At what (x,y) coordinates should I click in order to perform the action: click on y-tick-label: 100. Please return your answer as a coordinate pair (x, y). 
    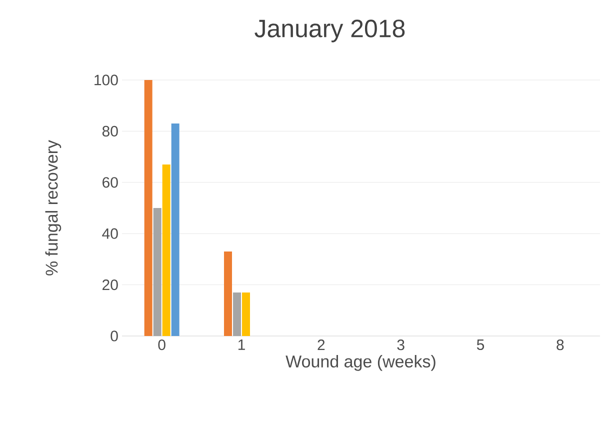
    Looking at the image, I should click on (106, 80).